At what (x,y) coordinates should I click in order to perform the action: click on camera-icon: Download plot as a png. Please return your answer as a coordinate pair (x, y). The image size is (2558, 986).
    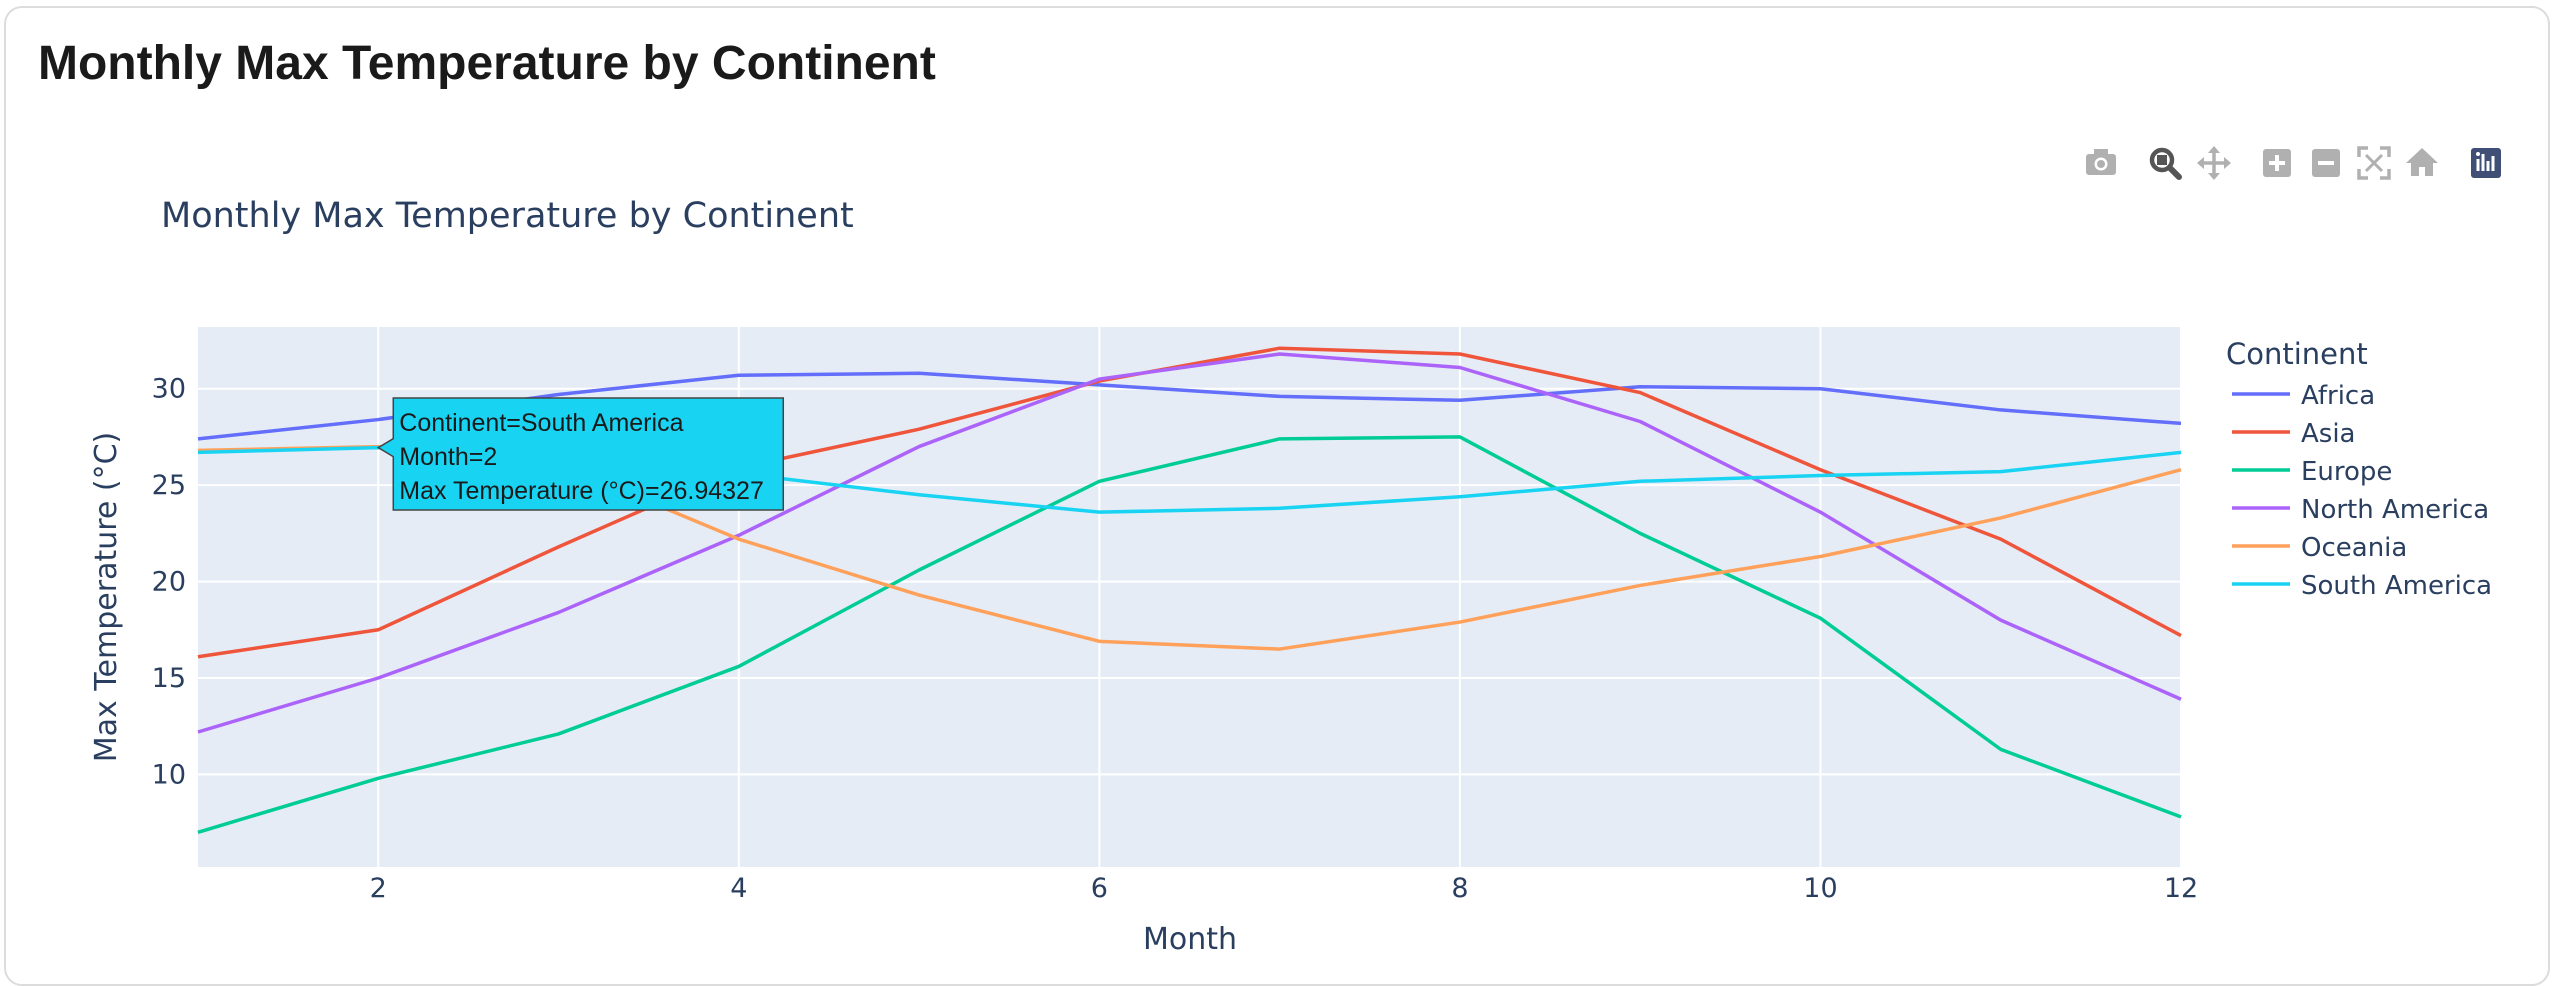
    Looking at the image, I should click on (2101, 162).